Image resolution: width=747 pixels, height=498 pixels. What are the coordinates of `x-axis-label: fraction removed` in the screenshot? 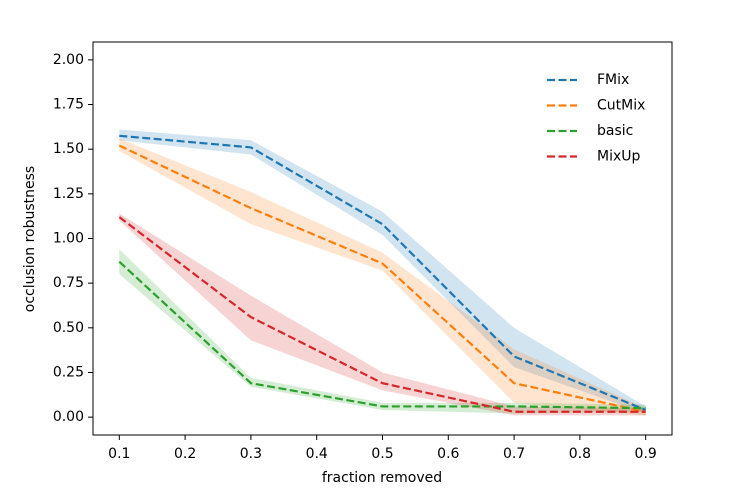 It's located at (382, 478).